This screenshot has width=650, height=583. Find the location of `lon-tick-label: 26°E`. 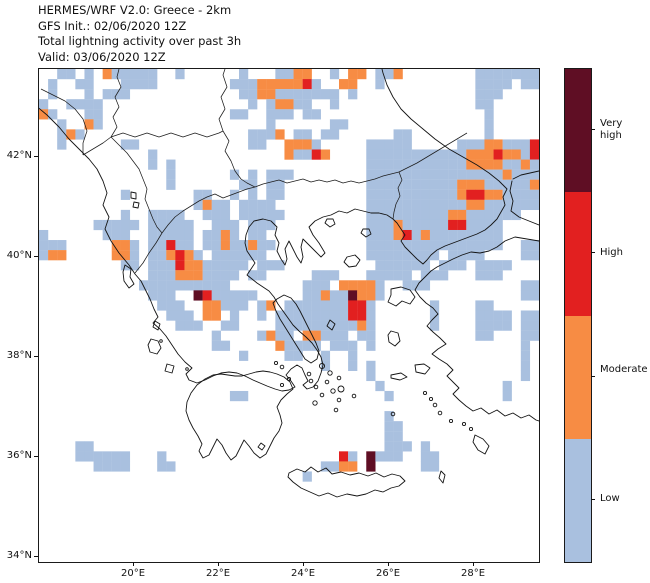

lon-tick-label: 26°E is located at coordinates (388, 573).